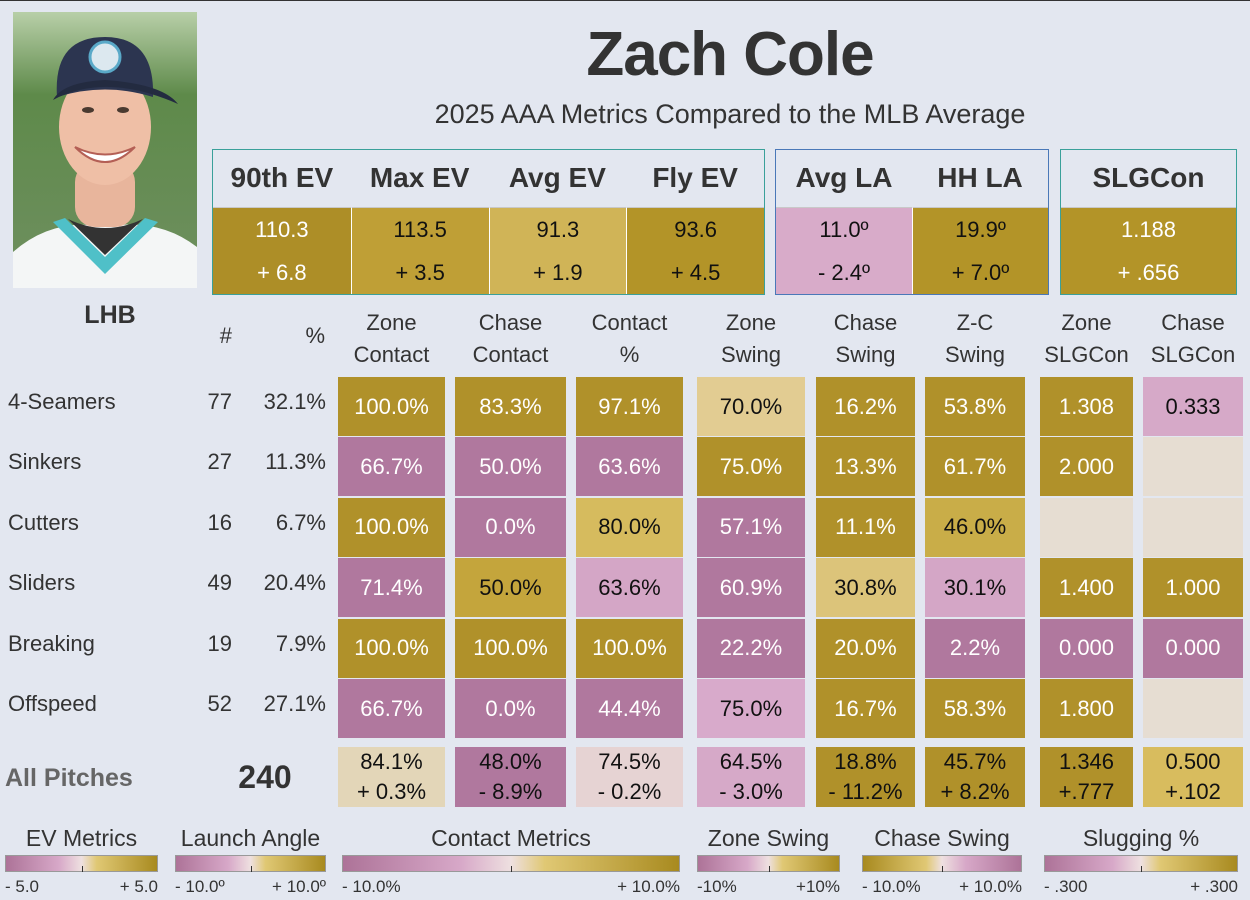 This screenshot has width=1250, height=900. What do you see at coordinates (629, 406) in the screenshot?
I see `table-cell: 97.1%` at bounding box center [629, 406].